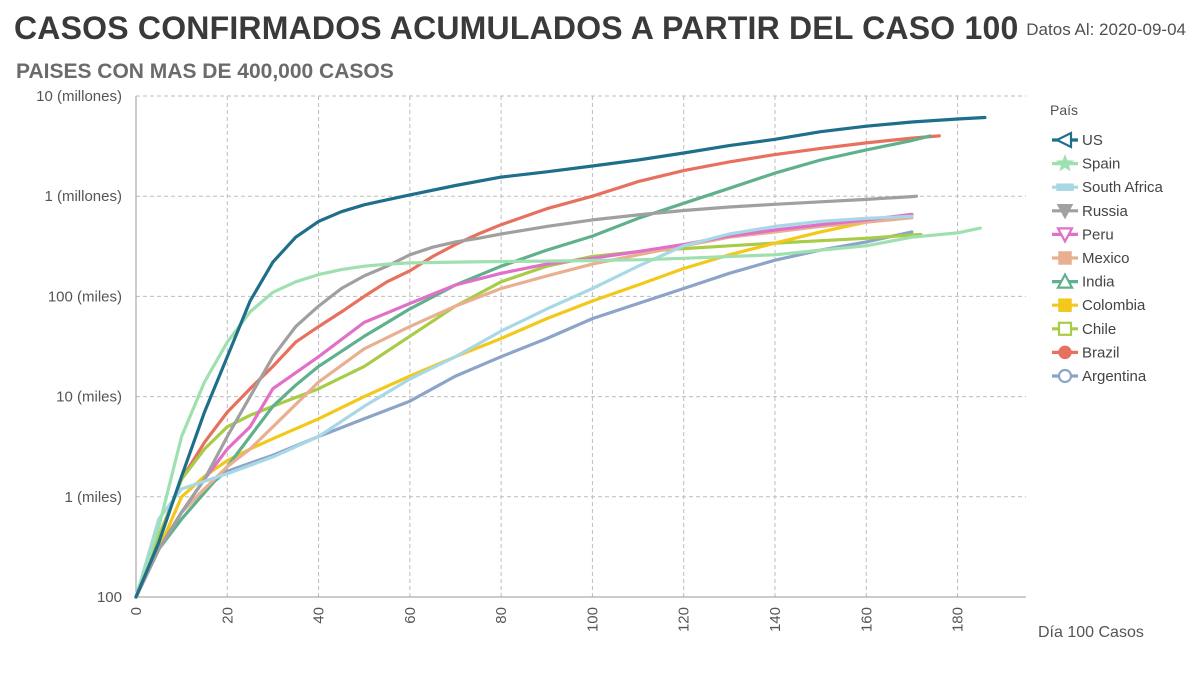 The height and width of the screenshot is (676, 1200). What do you see at coordinates (501, 615) in the screenshot?
I see `x-tick-label: 80` at bounding box center [501, 615].